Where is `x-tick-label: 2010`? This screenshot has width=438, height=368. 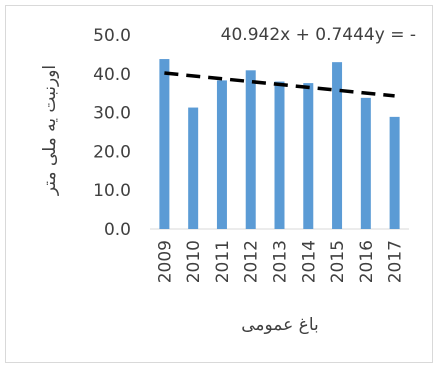
x-tick-label: 2010 is located at coordinates (194, 261).